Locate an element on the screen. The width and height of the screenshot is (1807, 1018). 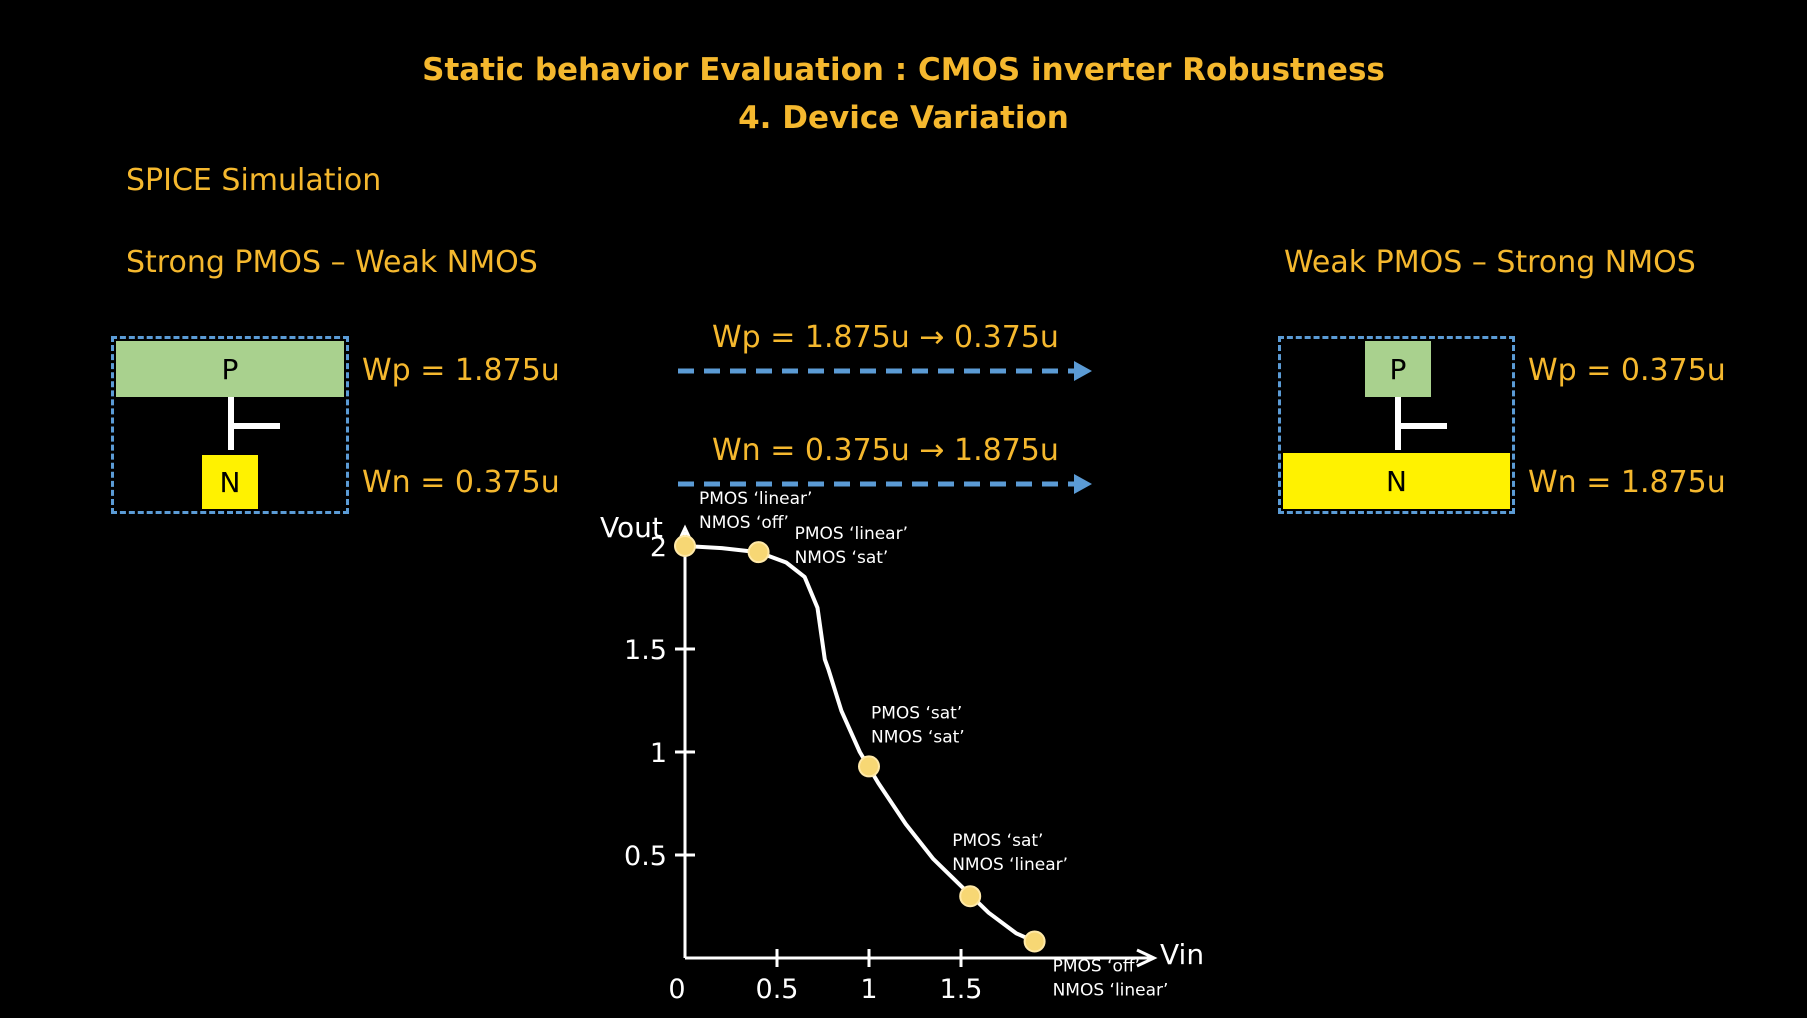
right-nmos-block: N is located at coordinates (1396, 481).